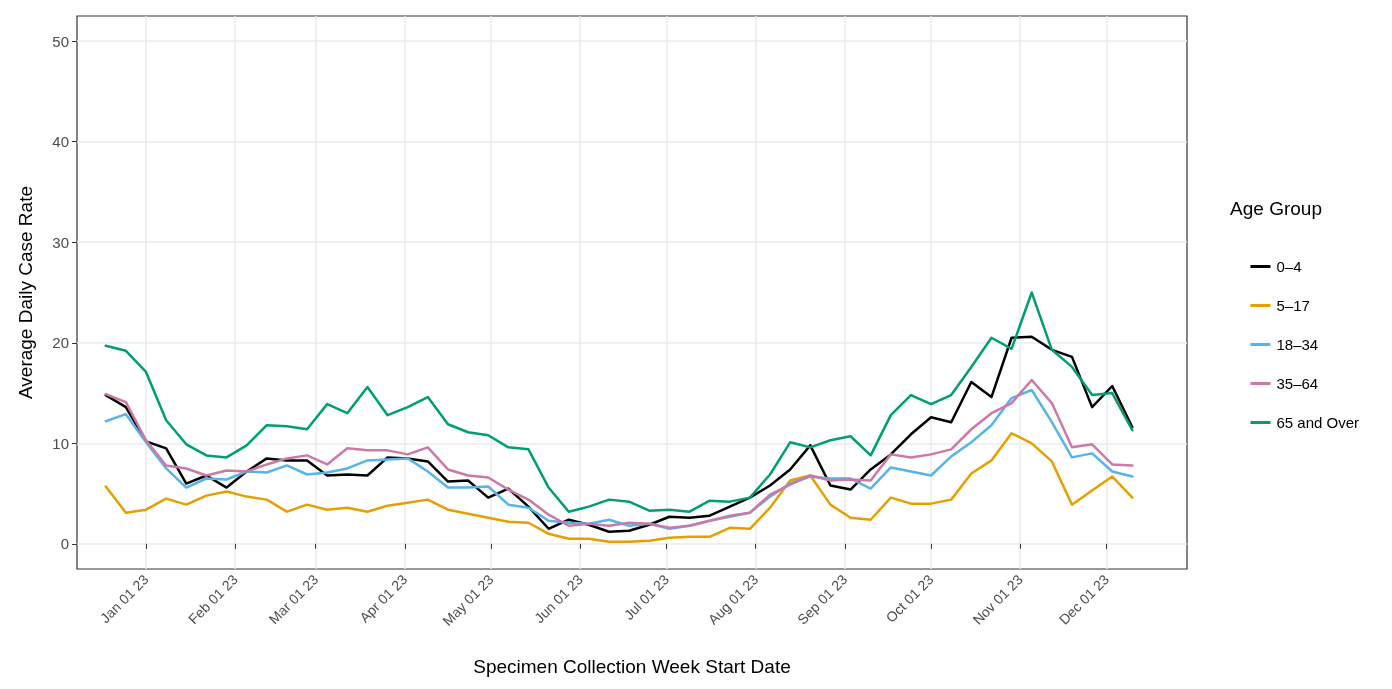 The width and height of the screenshot is (1392, 689). Describe the element at coordinates (60, 443) in the screenshot. I see `y-tick-label: 10` at that location.